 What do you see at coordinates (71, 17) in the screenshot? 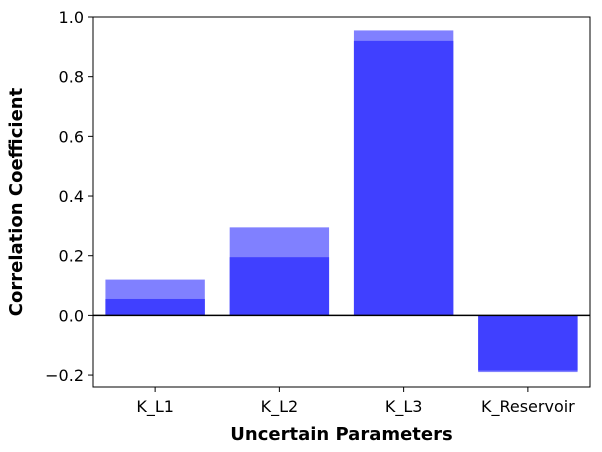
I see `y-tick-label: 1.0` at bounding box center [71, 17].